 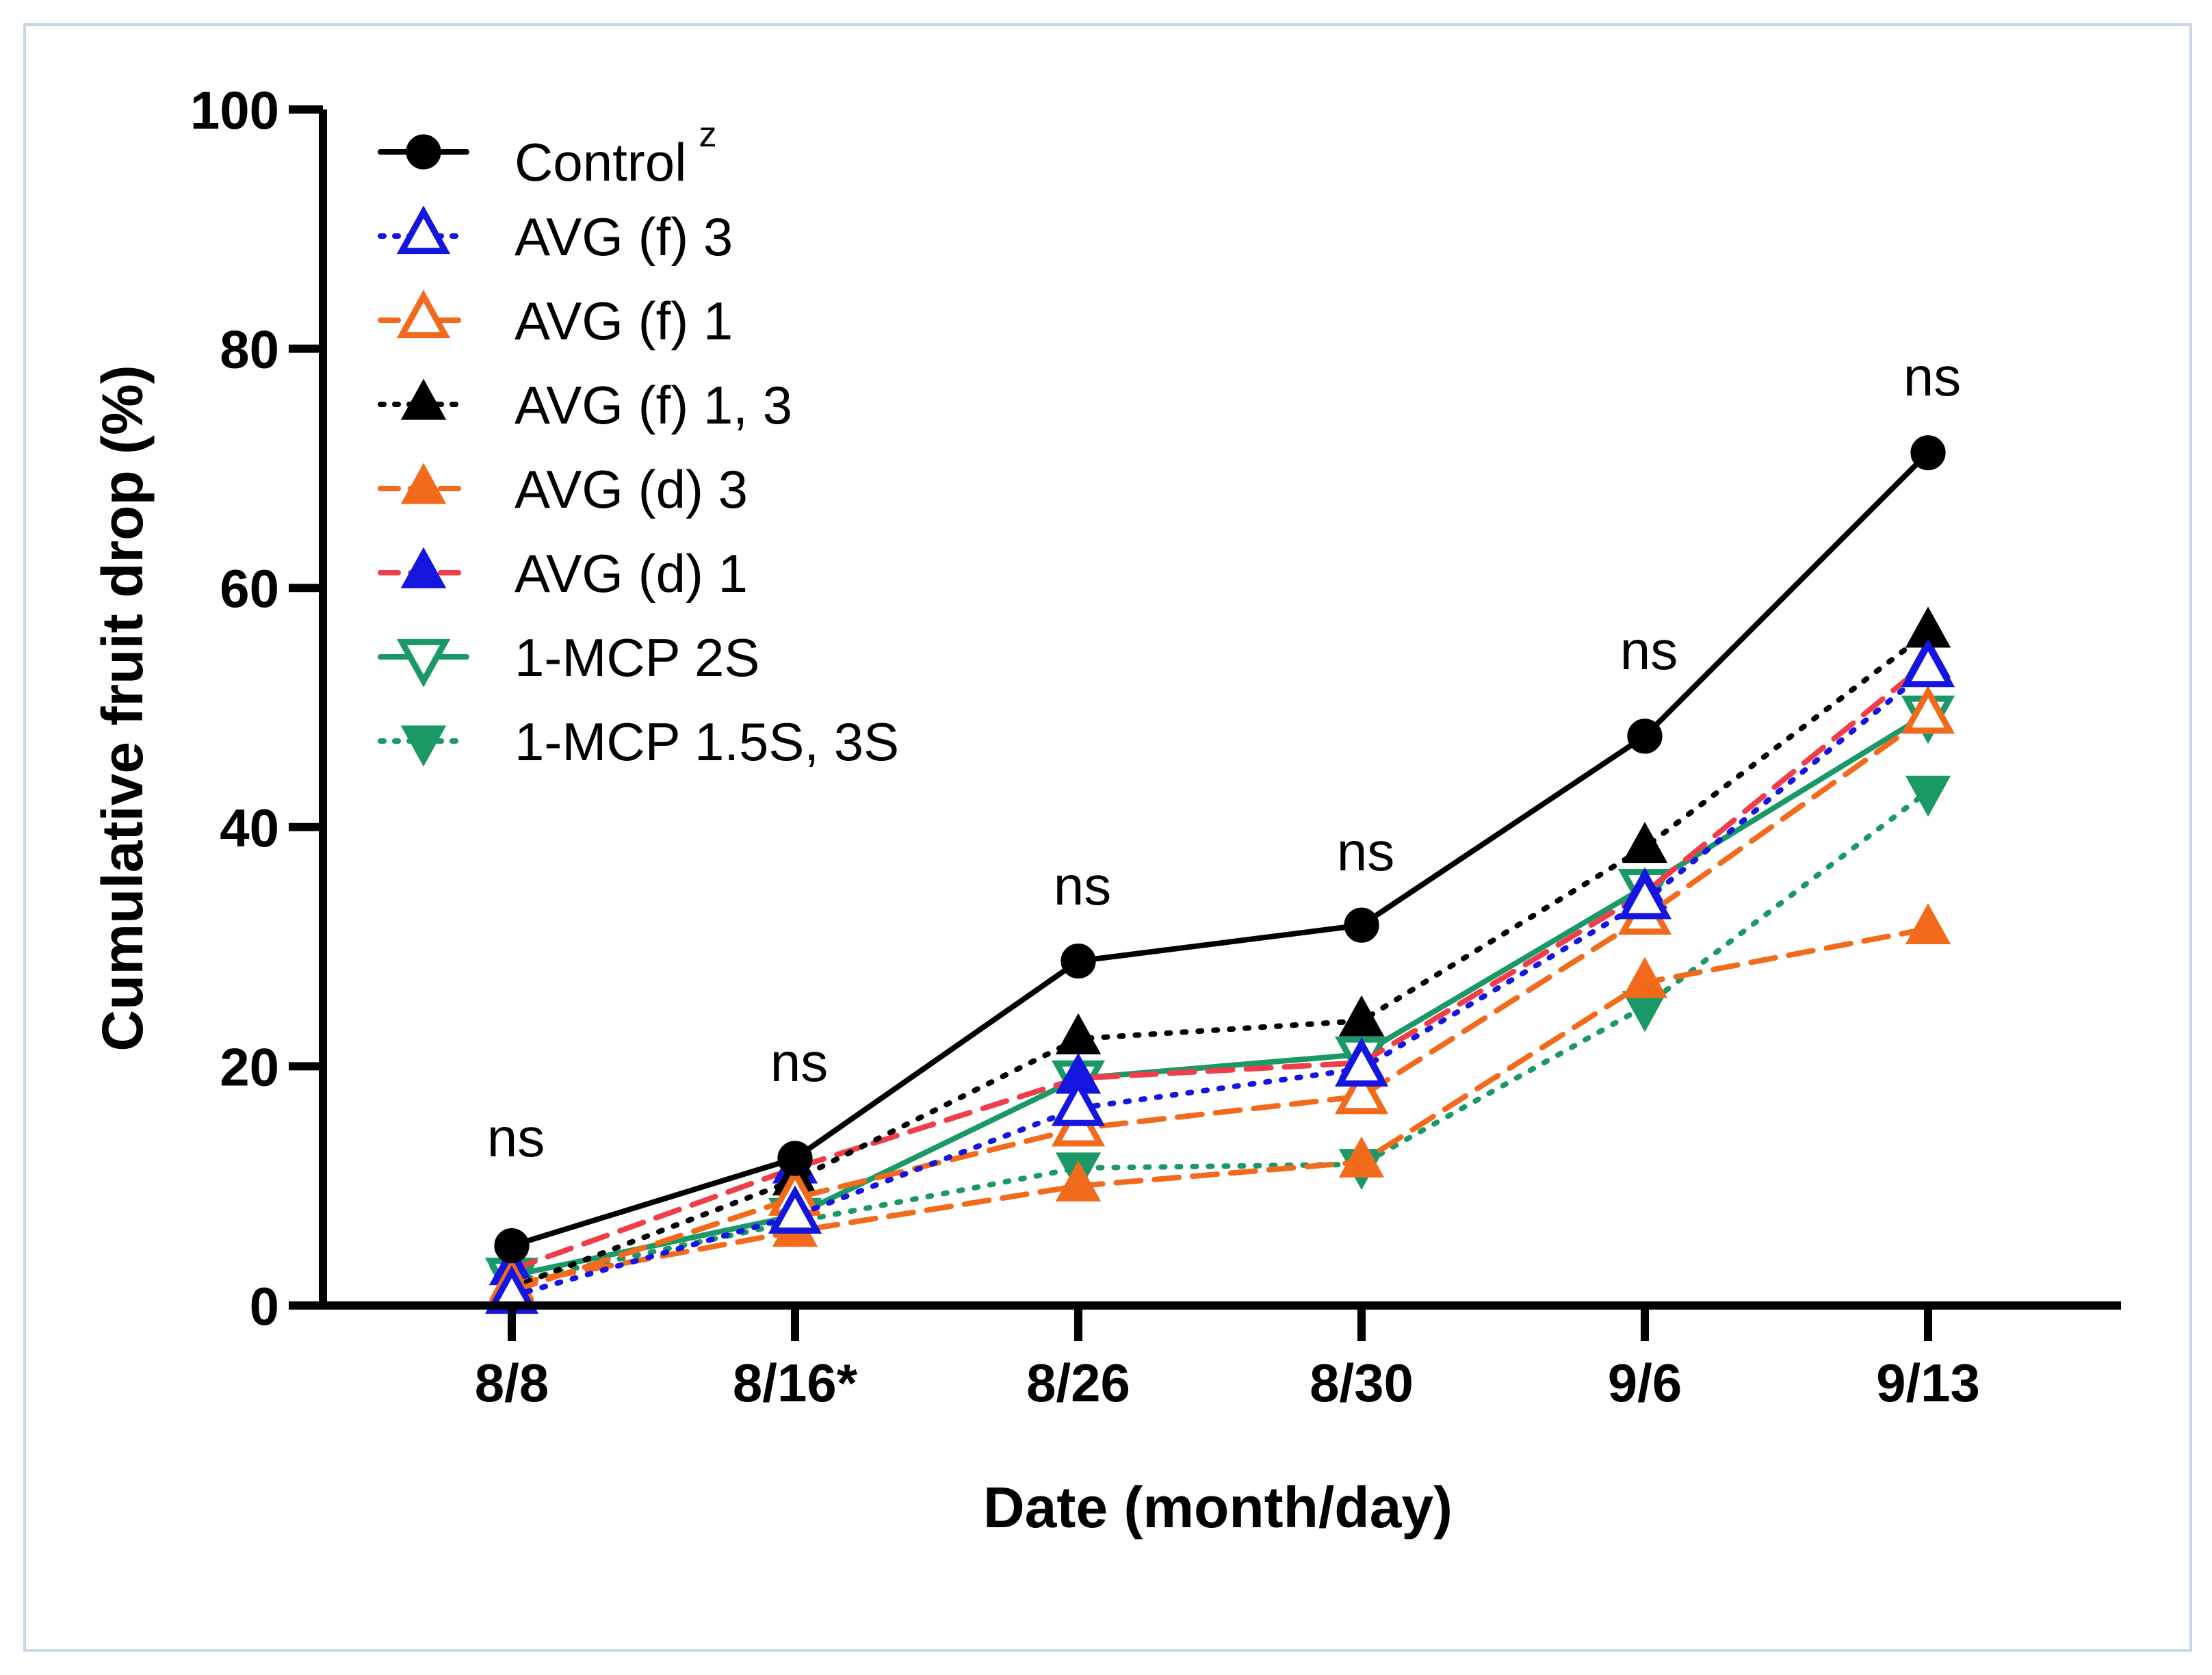 What do you see at coordinates (123, 708) in the screenshot?
I see `y-axis-title: Cumulative fruit drop (%)` at bounding box center [123, 708].